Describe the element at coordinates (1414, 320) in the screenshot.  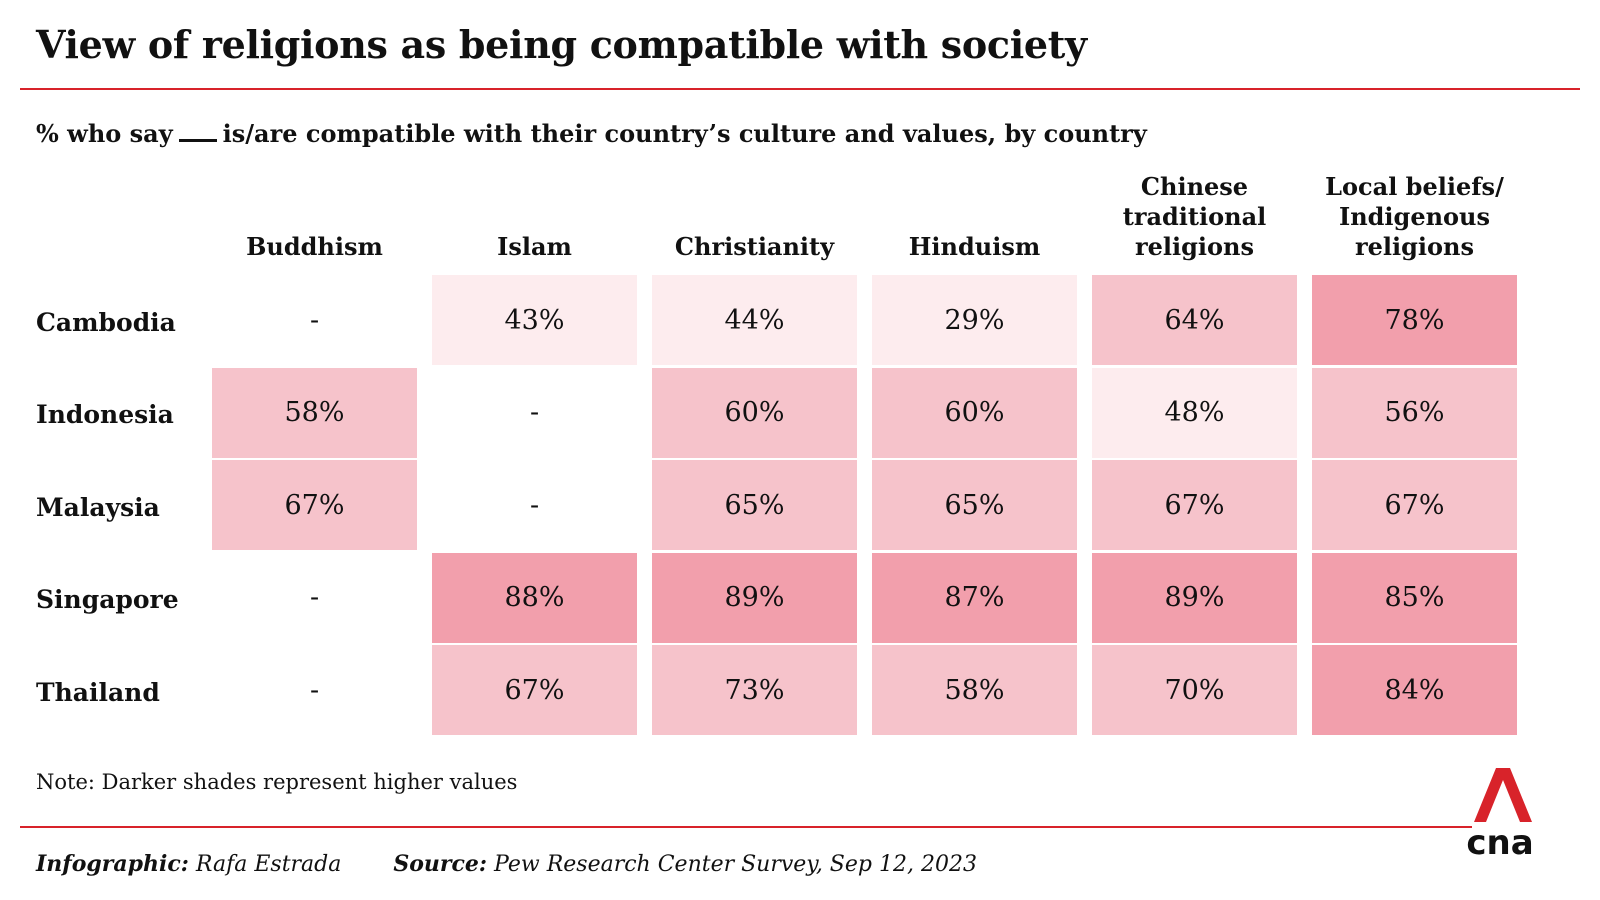
I see `heatmap-cell: 78%` at that location.